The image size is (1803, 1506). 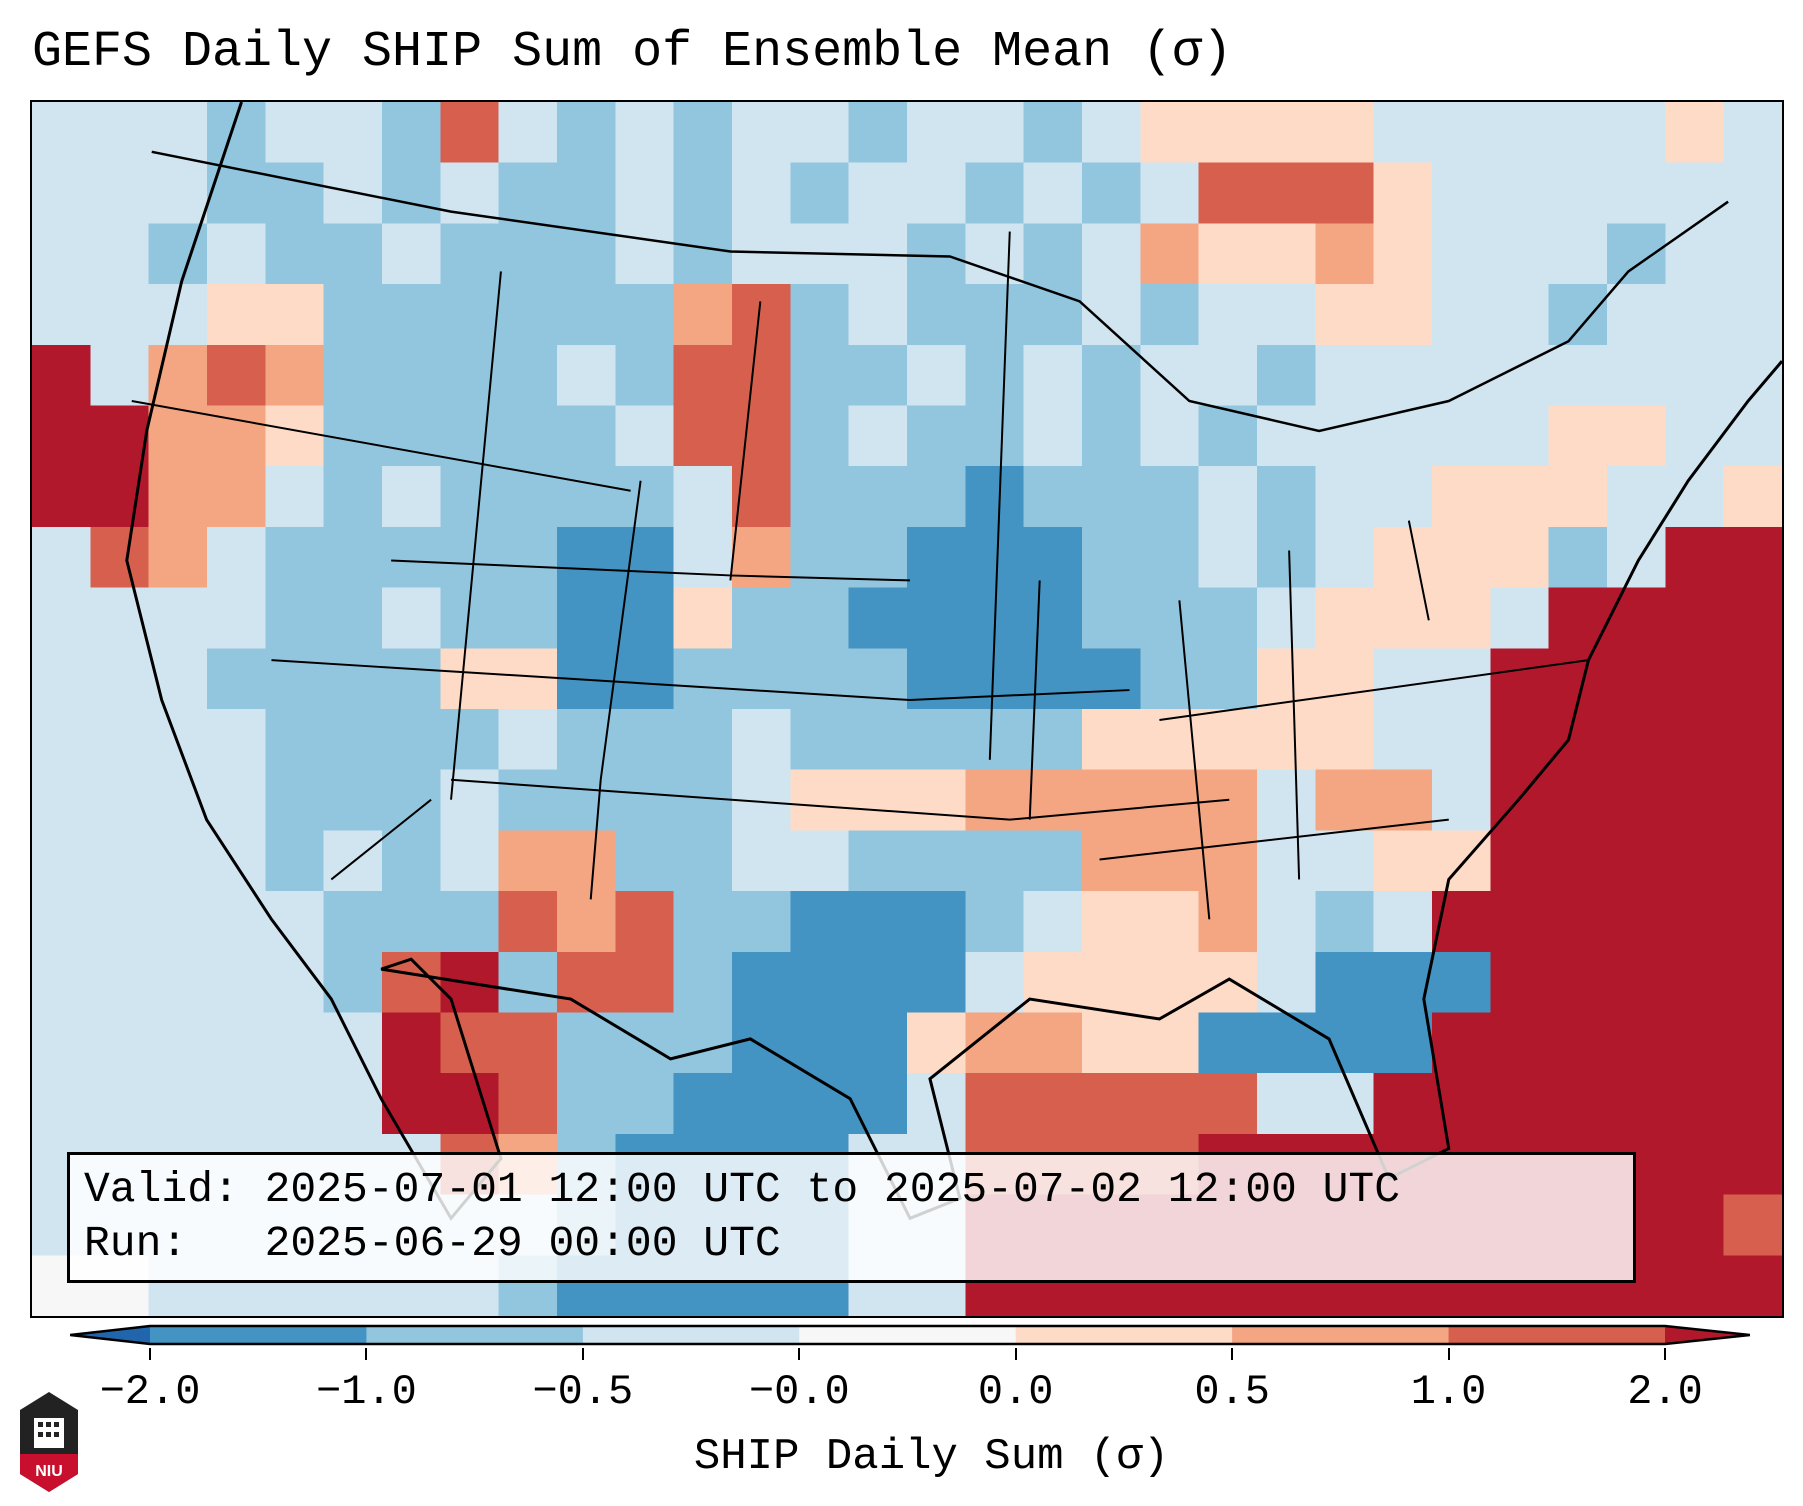 What do you see at coordinates (799, 1392) in the screenshot?
I see `colorbar-tick-label: −0.0` at bounding box center [799, 1392].